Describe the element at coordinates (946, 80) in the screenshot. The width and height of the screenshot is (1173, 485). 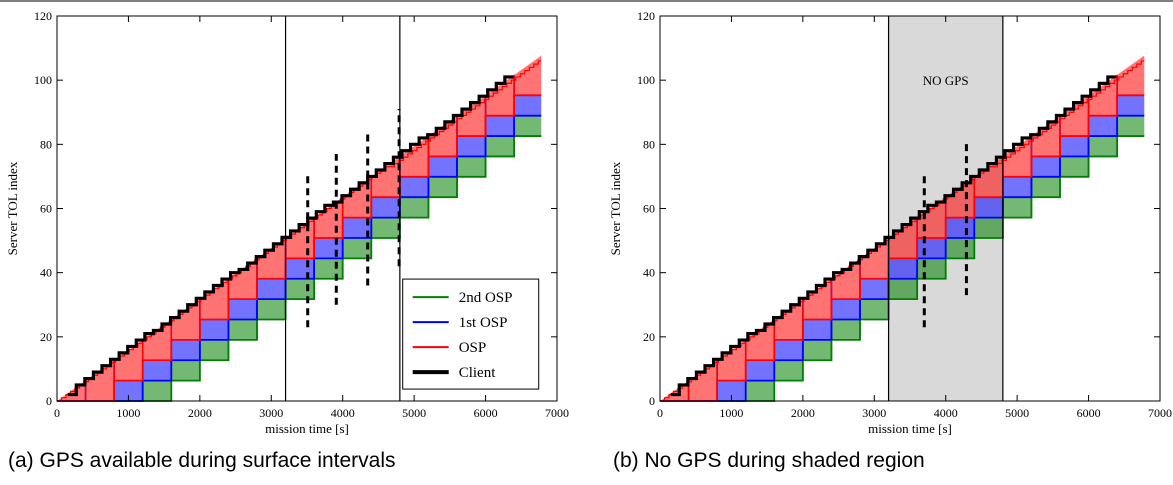
I see `shaded-region-label: NO GPS` at that location.